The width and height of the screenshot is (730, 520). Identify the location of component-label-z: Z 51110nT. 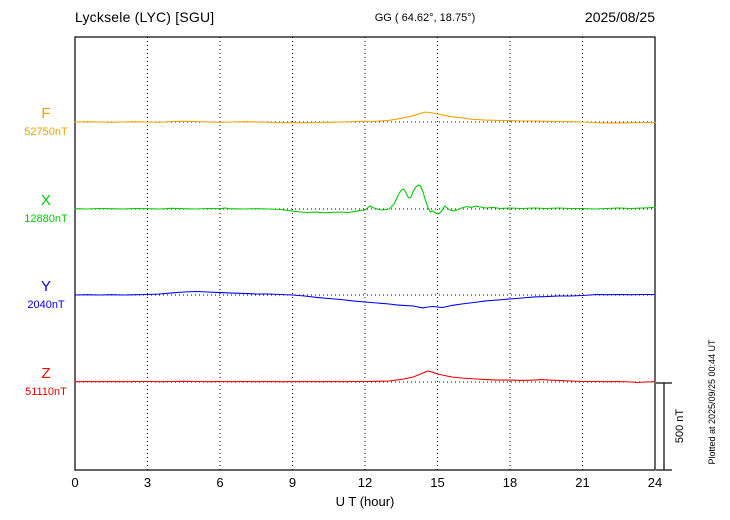
(46, 382).